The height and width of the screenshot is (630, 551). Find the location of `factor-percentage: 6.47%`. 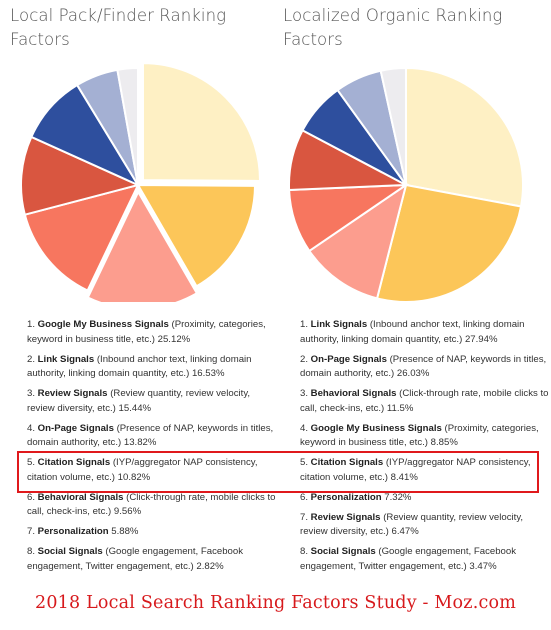

factor-percentage: 6.47% is located at coordinates (405, 531).